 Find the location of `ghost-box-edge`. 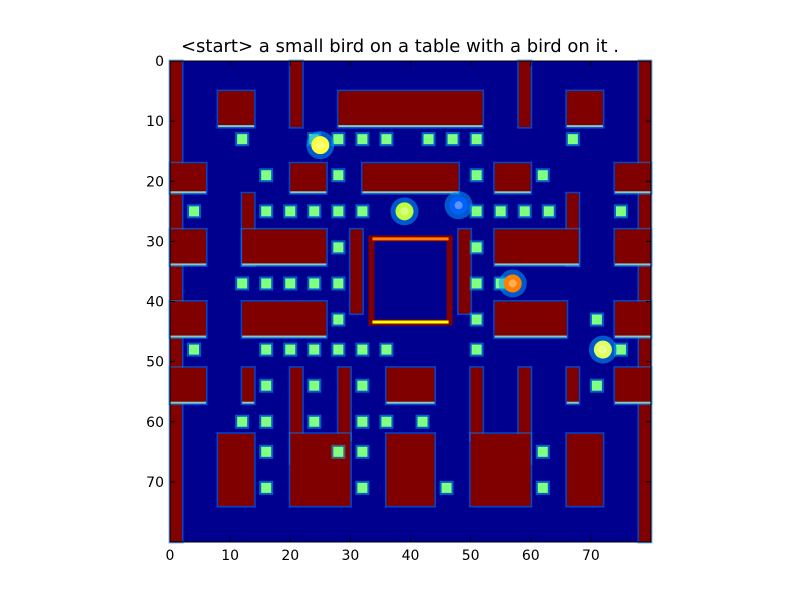

ghost-box-edge is located at coordinates (410, 322).